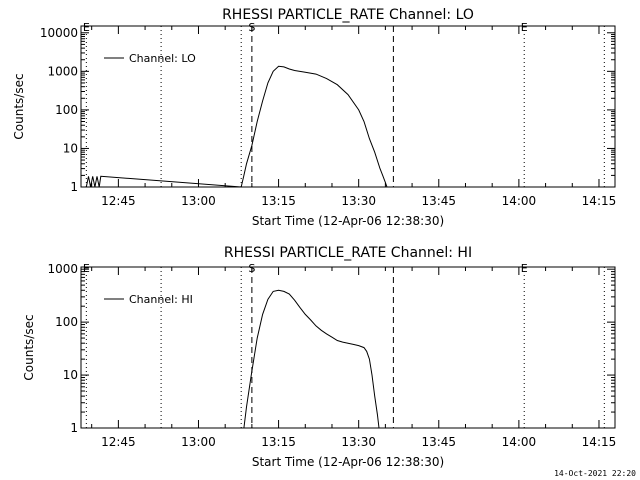 The image size is (640, 480). Describe the element at coordinates (59, 33) in the screenshot. I see `y-tick-label: 10000` at that location.